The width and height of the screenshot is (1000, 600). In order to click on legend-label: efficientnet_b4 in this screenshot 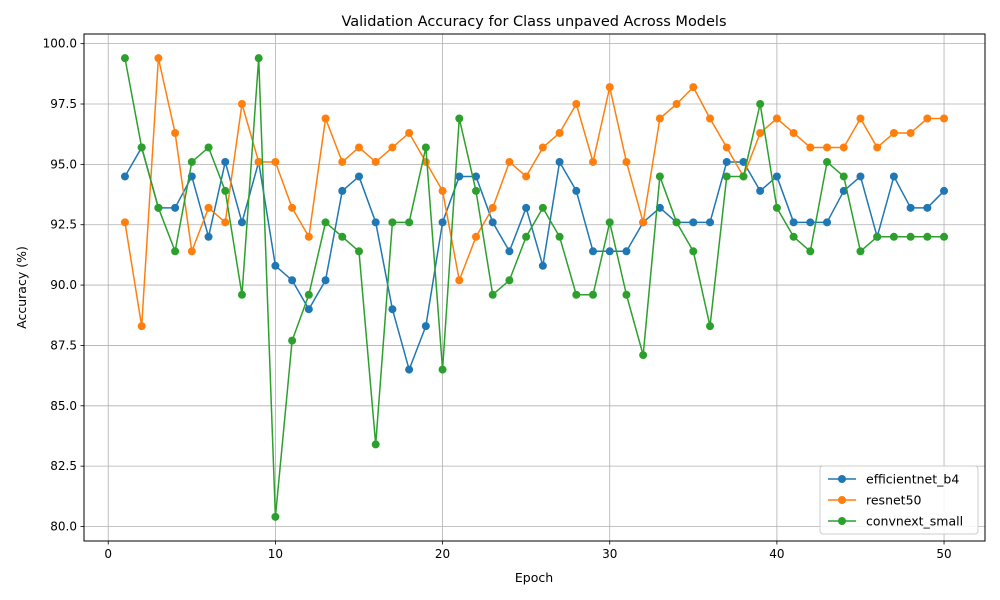, I will do `click(912, 479)`.